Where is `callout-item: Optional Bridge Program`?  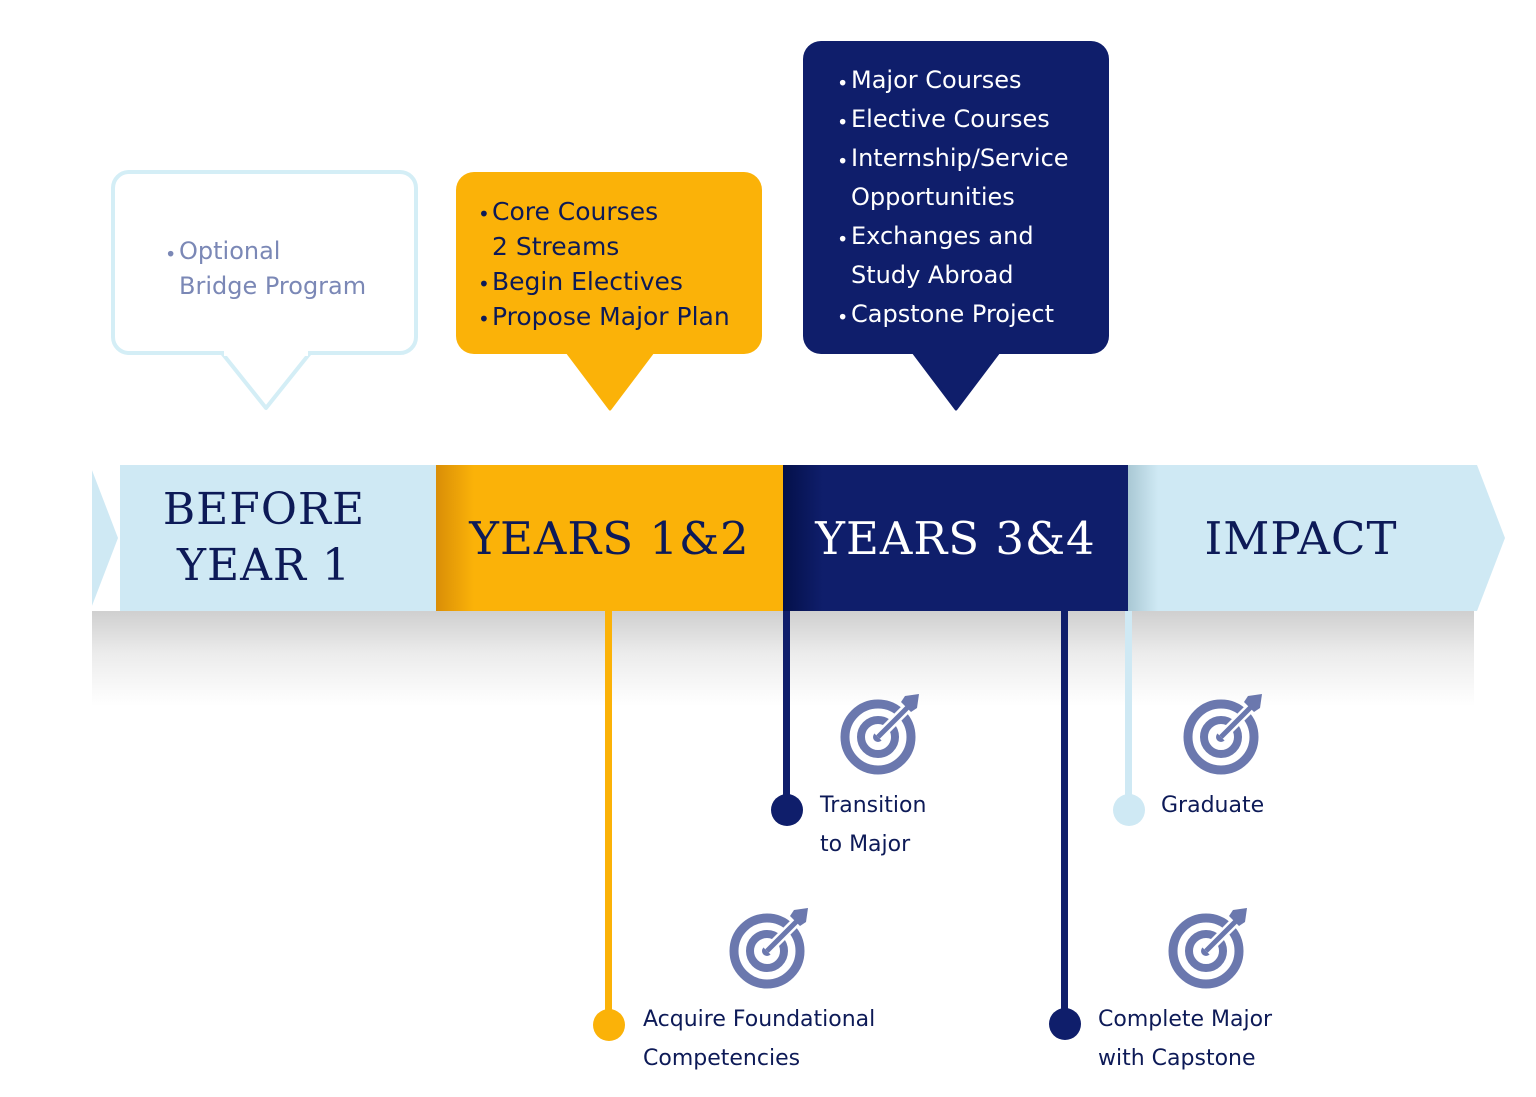 callout-item: Optional Bridge Program is located at coordinates (289, 269).